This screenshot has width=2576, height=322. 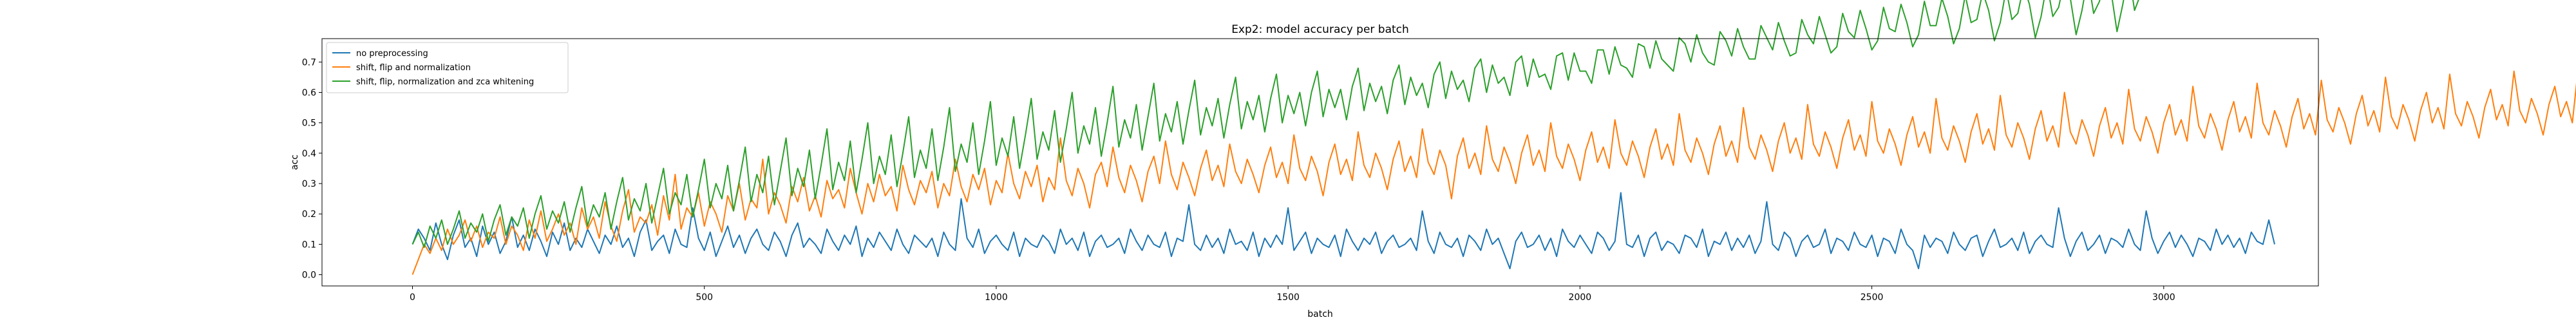 I want to click on legend-box, so click(x=447, y=67).